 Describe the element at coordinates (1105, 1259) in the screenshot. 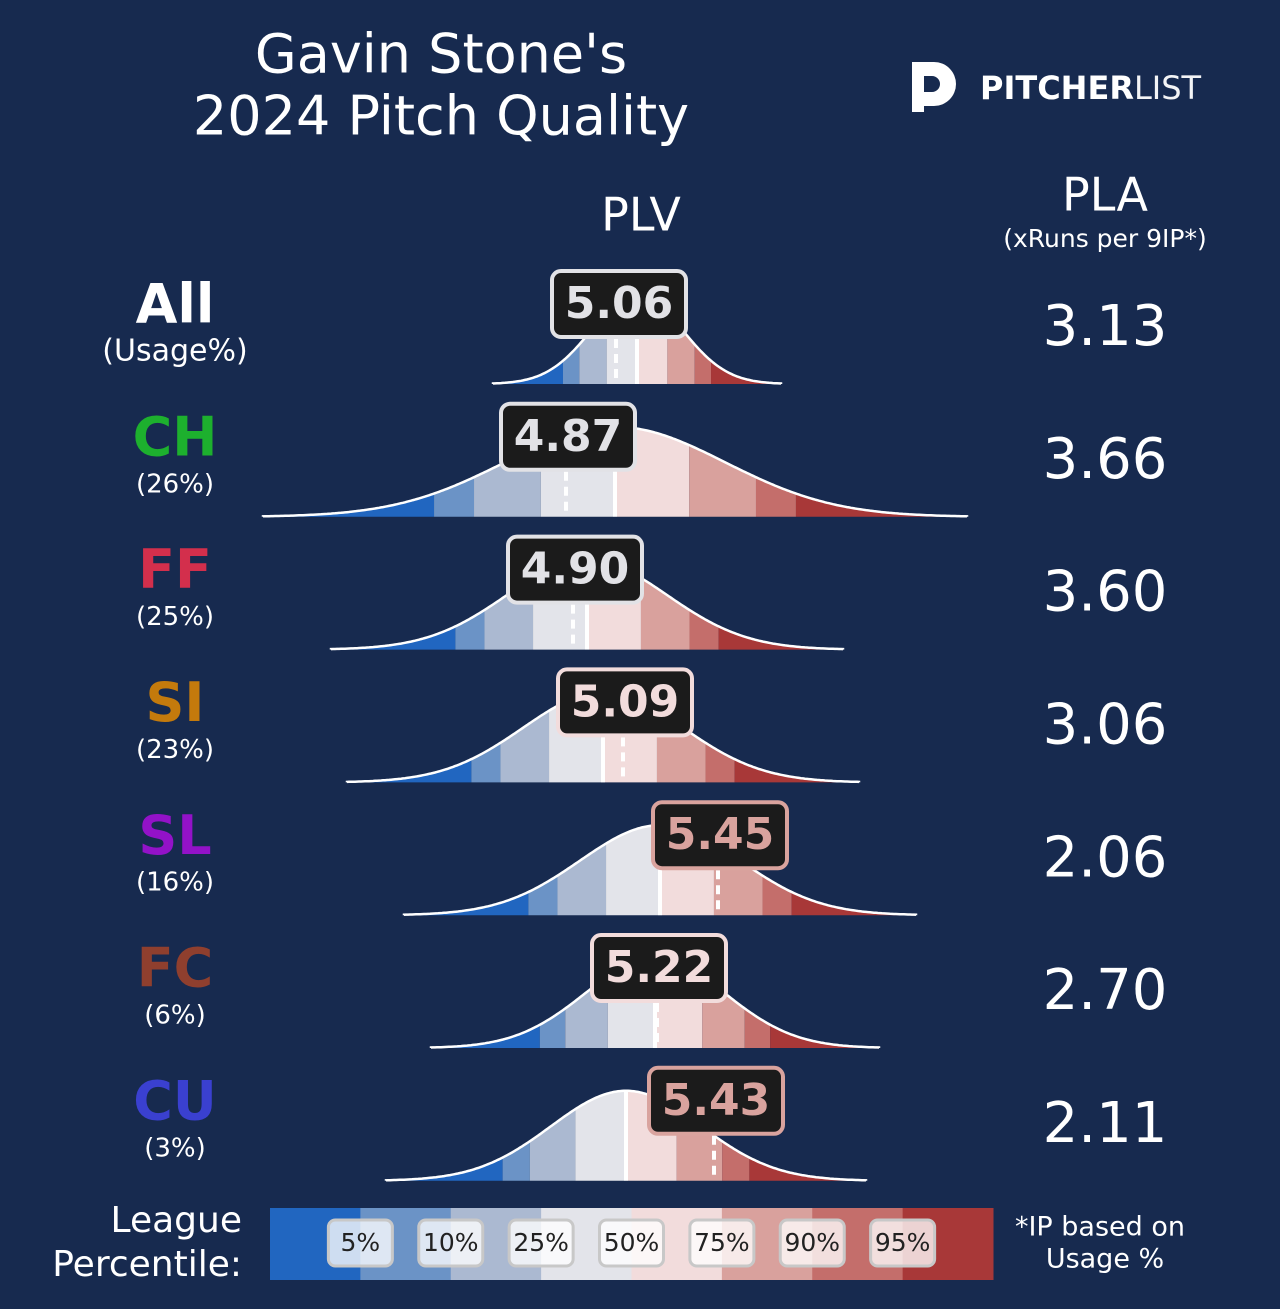

I see `footnote: Usage %` at that location.